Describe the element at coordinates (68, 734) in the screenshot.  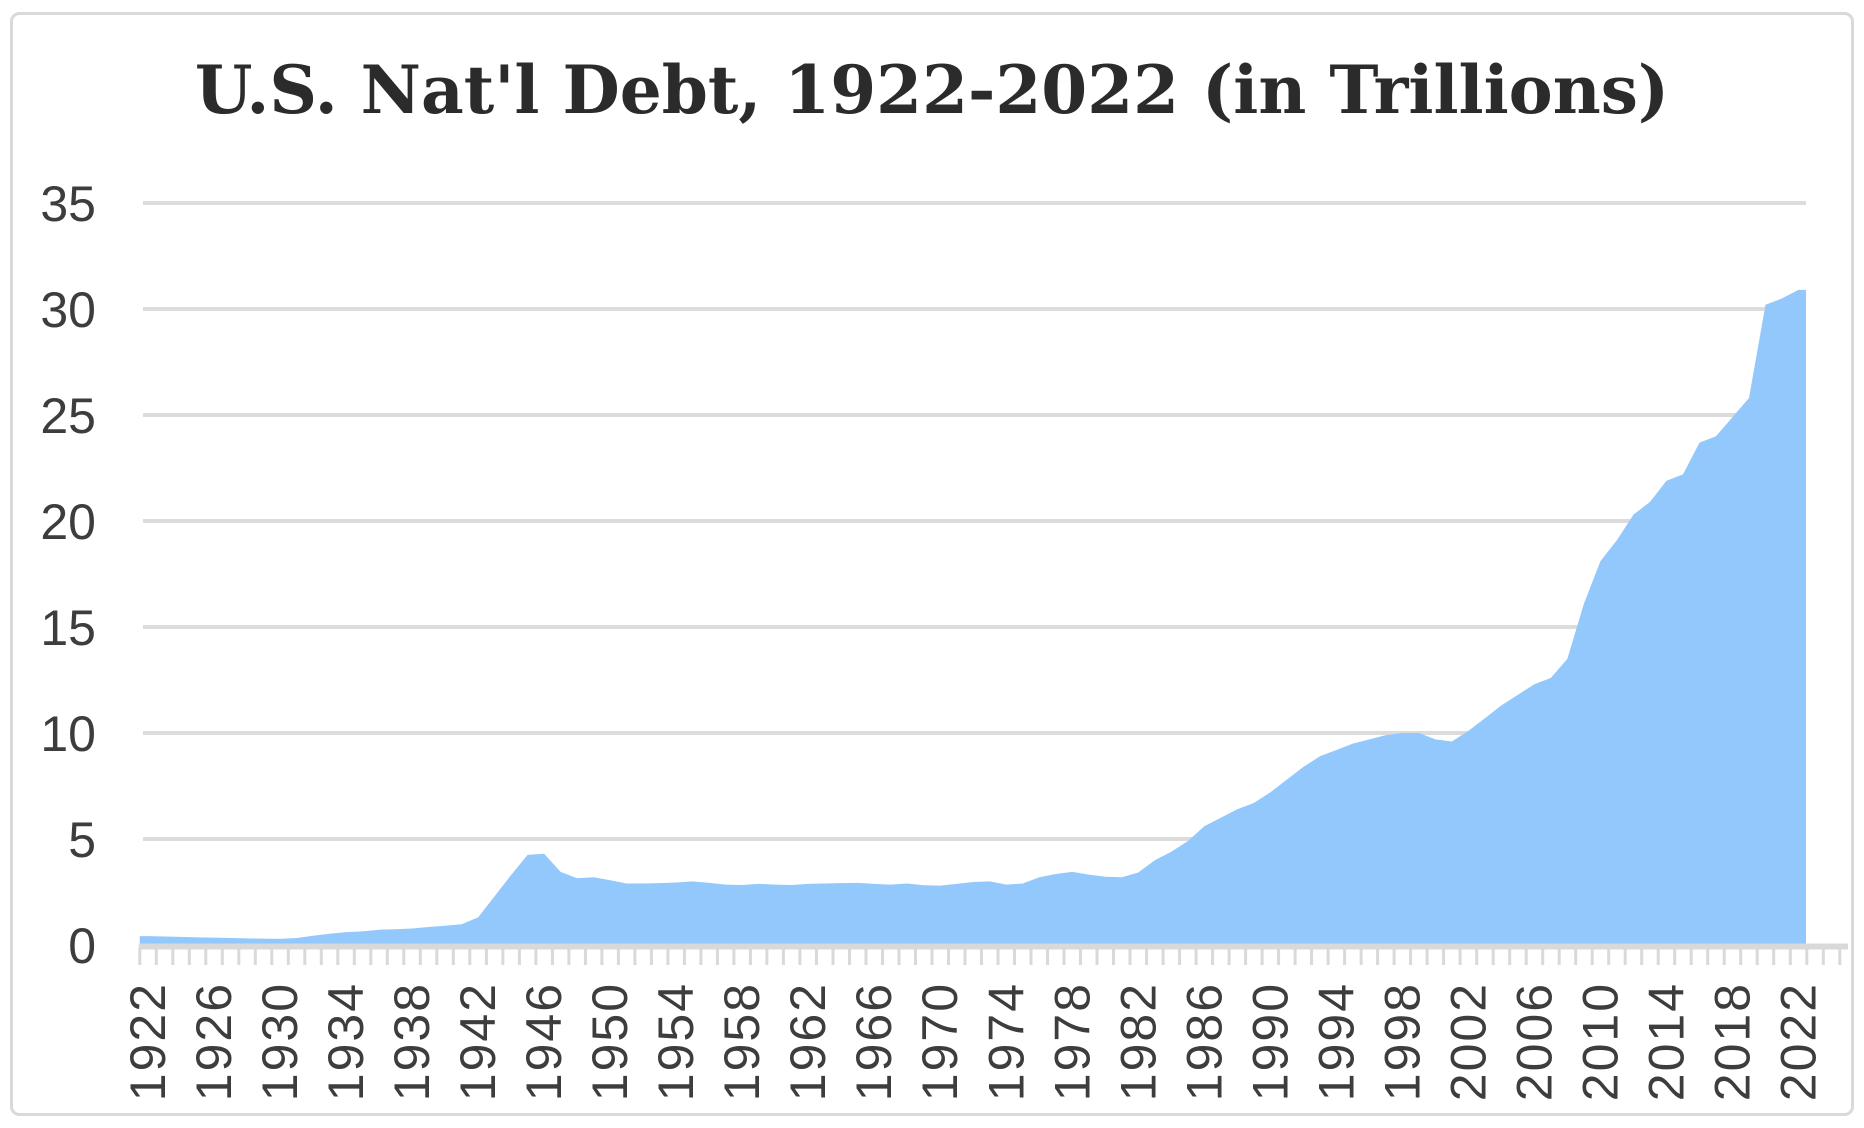
I see `y-axis-label-10: 10` at that location.